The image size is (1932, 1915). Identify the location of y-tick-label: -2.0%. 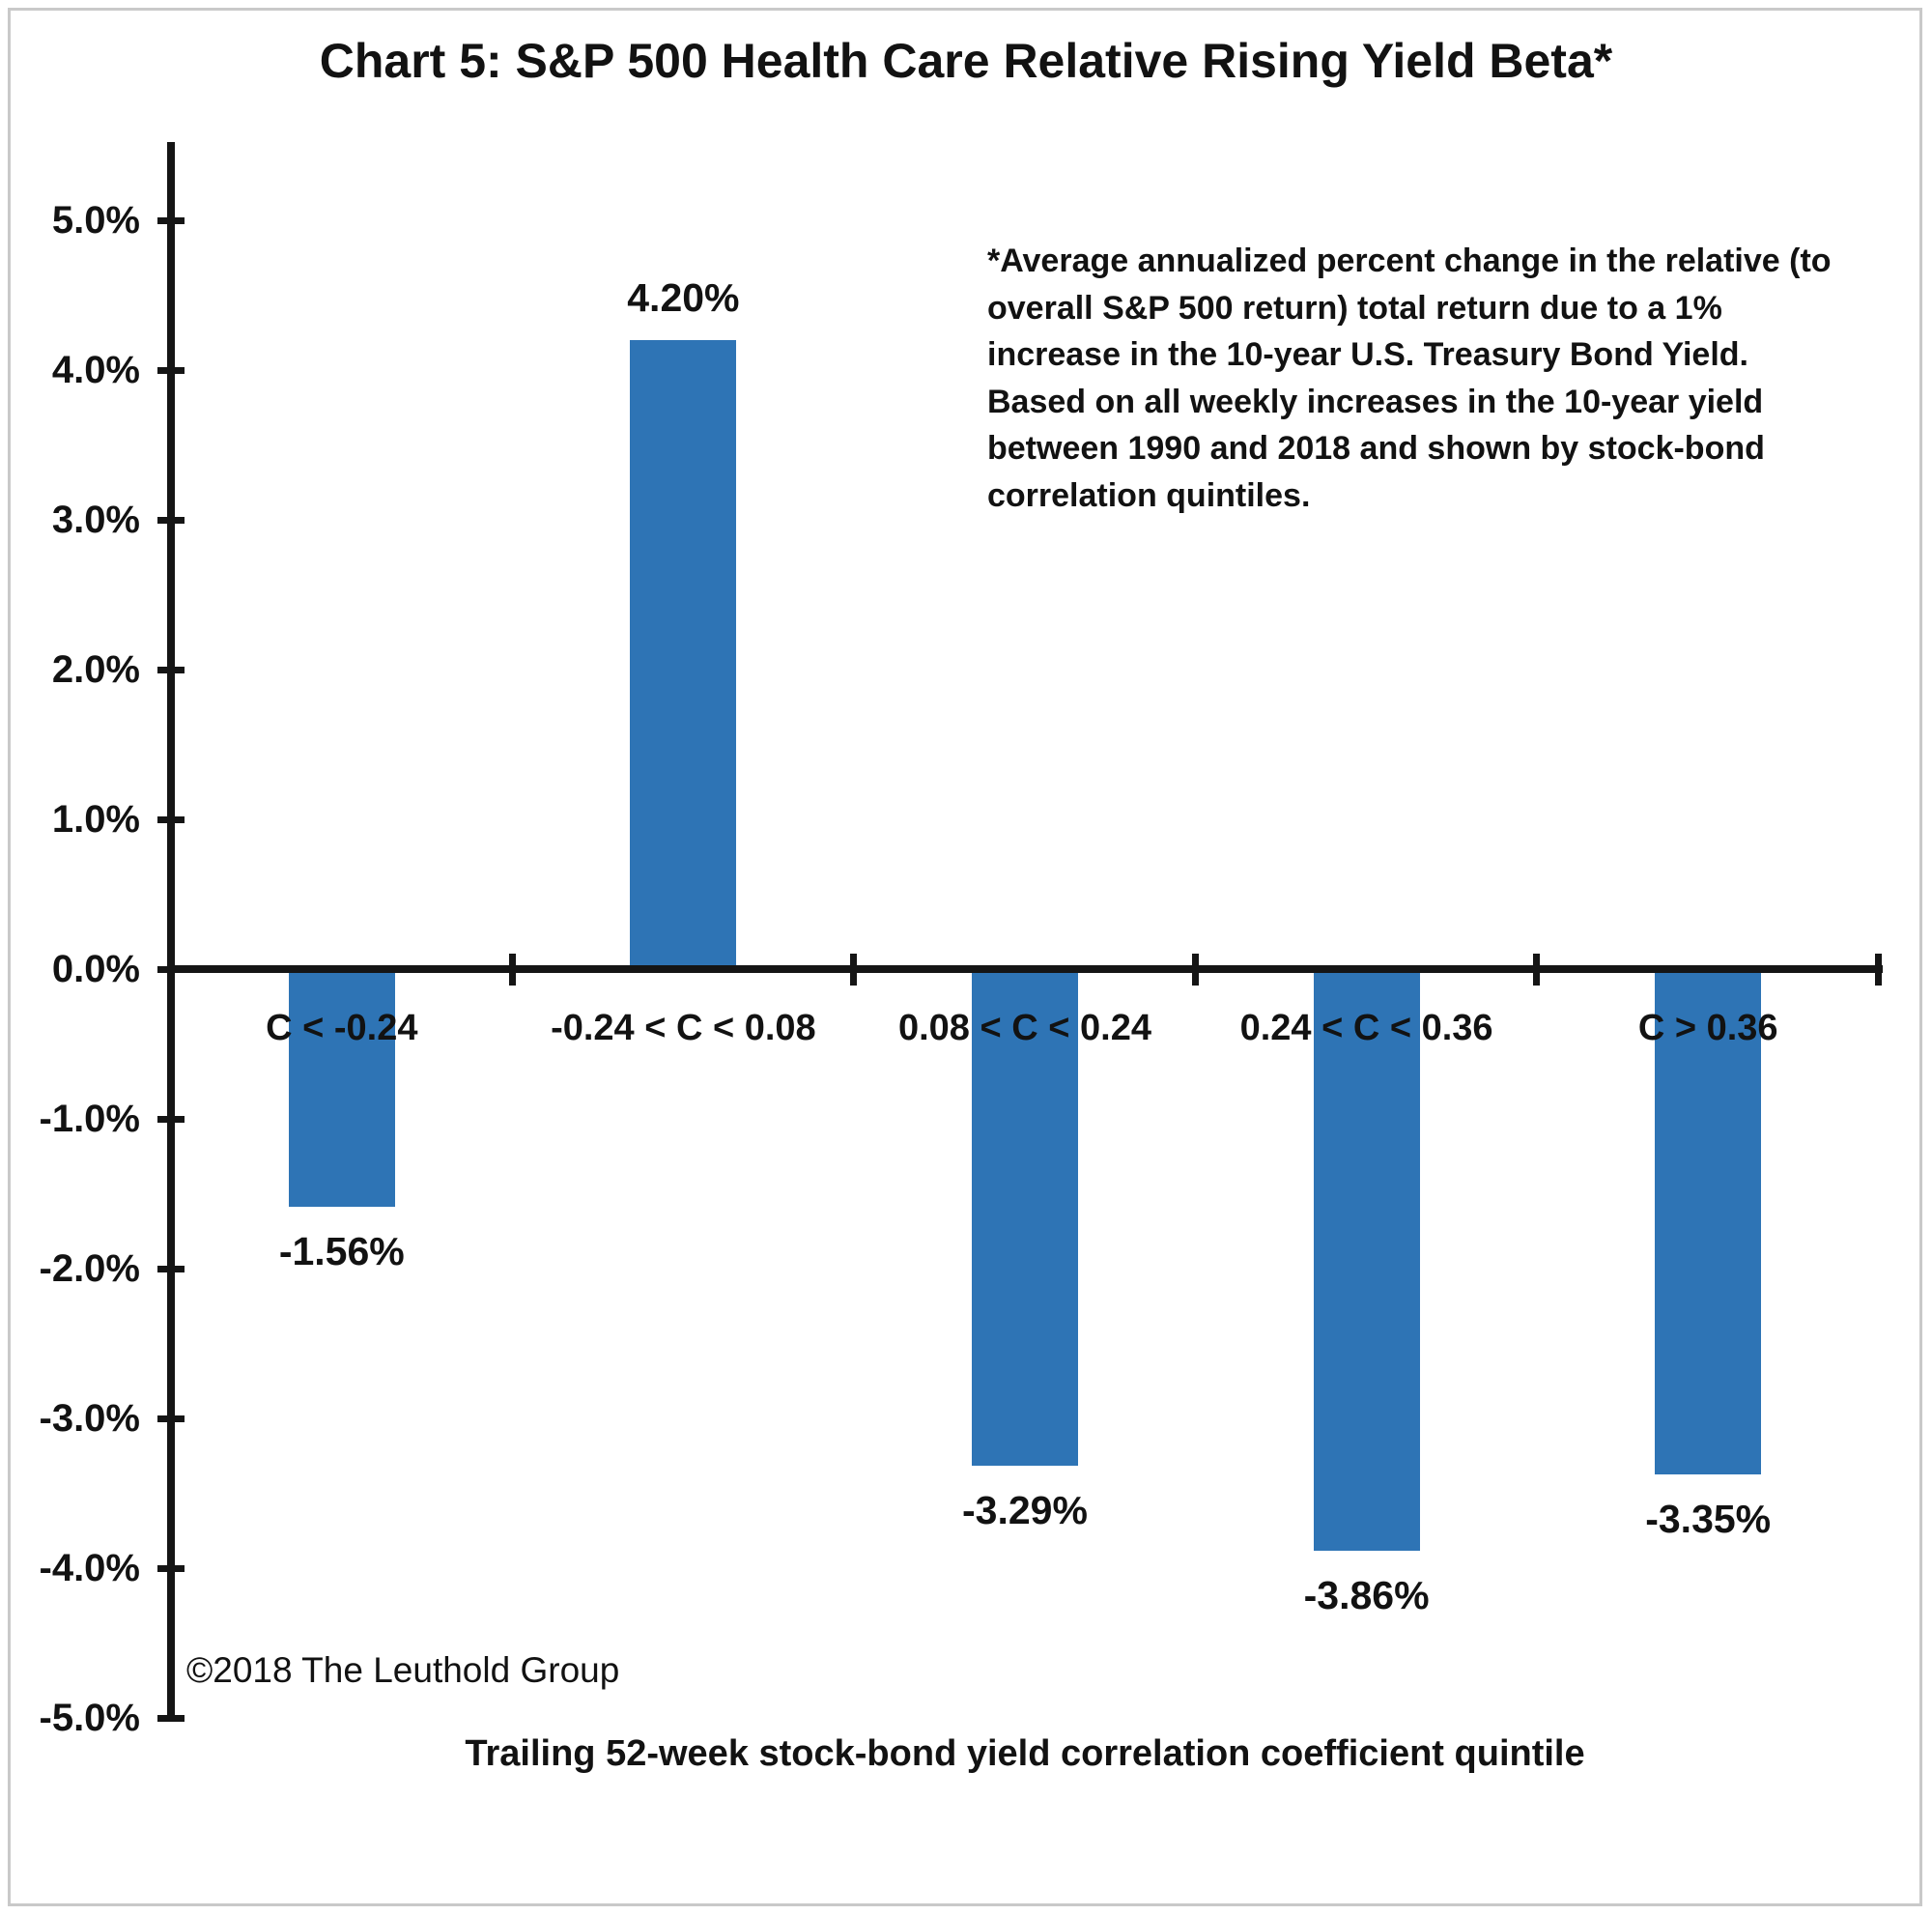
(90, 1269).